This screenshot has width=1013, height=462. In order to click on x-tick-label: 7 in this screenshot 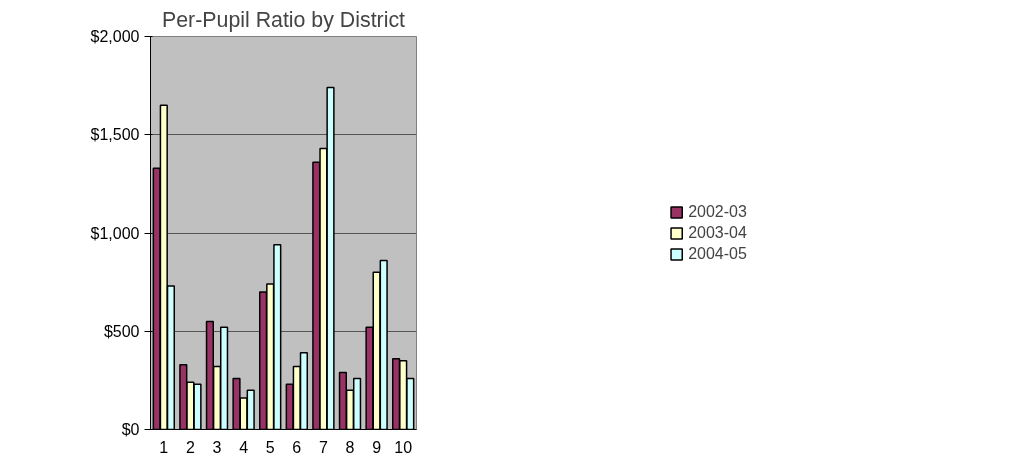, I will do `click(323, 447)`.